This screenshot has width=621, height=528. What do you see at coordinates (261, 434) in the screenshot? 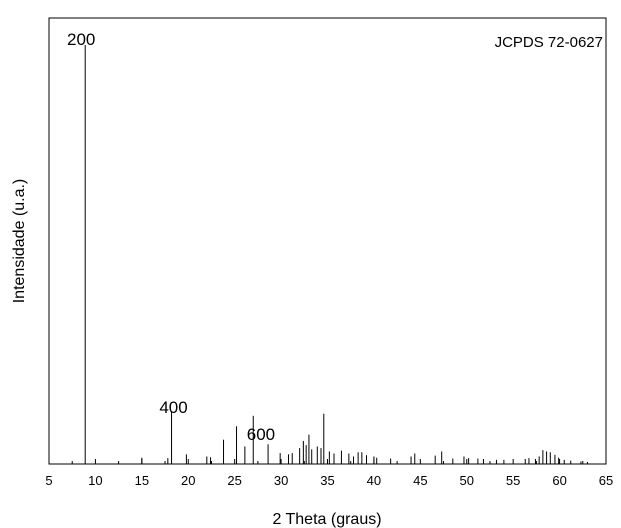
I see `peak-label: 600` at bounding box center [261, 434].